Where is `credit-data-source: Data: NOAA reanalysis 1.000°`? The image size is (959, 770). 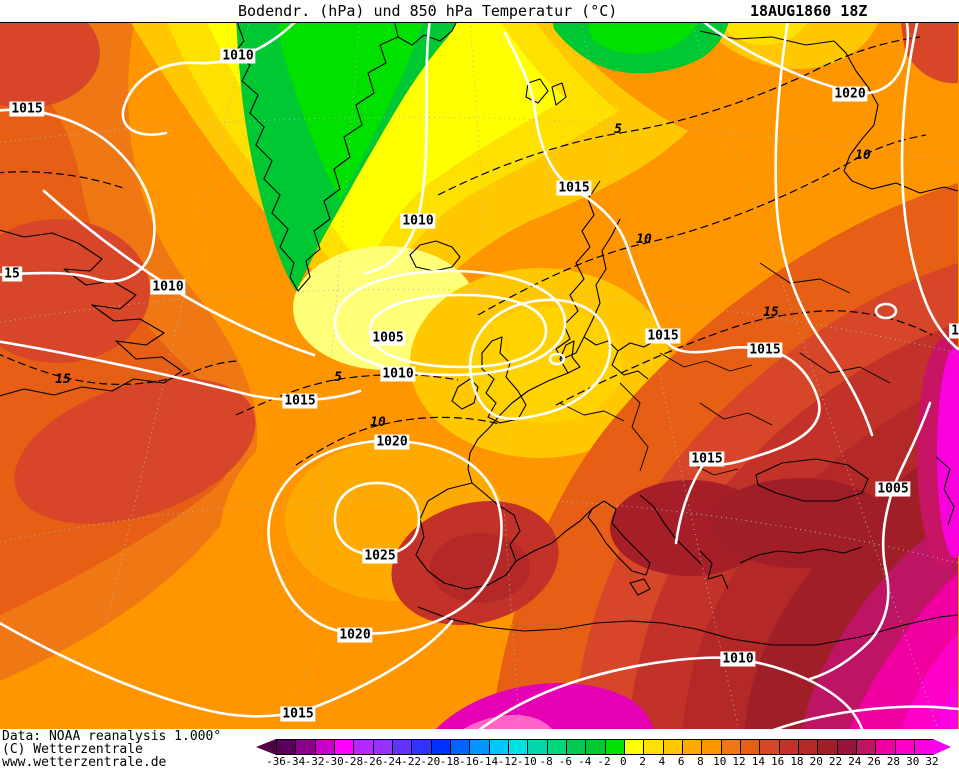 credit-data-source: Data: NOAA reanalysis 1.000° is located at coordinates (112, 736).